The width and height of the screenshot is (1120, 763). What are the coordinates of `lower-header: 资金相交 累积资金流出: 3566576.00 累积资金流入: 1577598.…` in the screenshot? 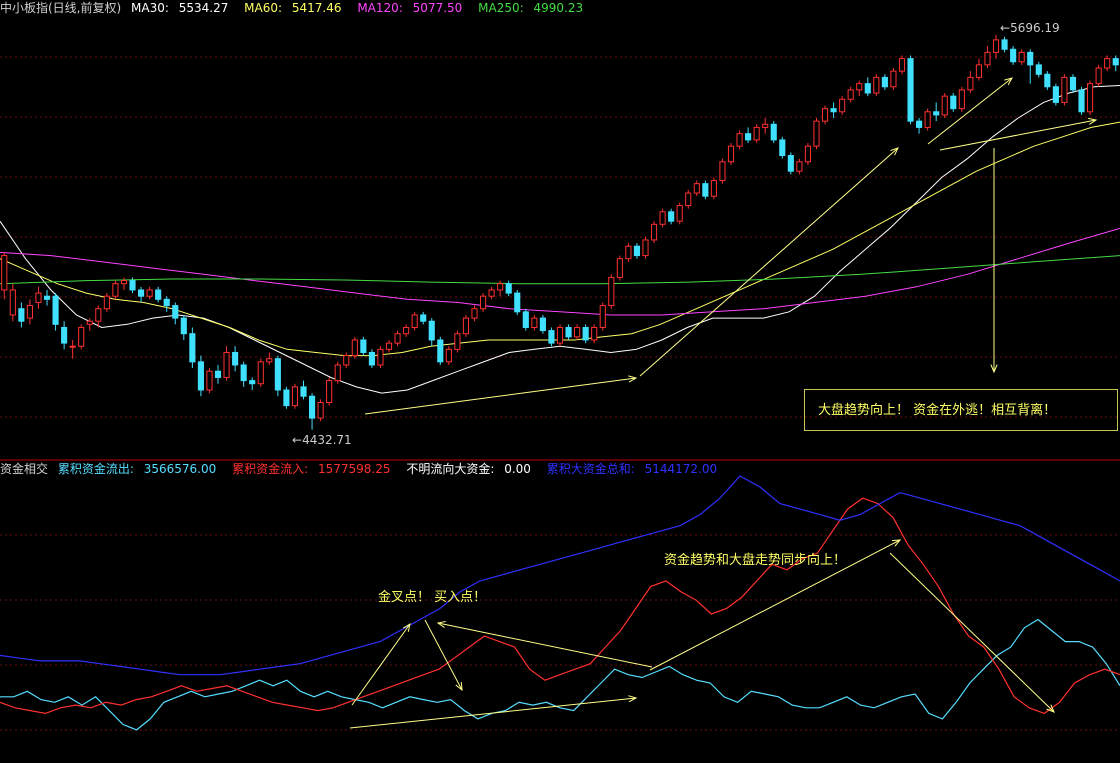 It's located at (364, 469).